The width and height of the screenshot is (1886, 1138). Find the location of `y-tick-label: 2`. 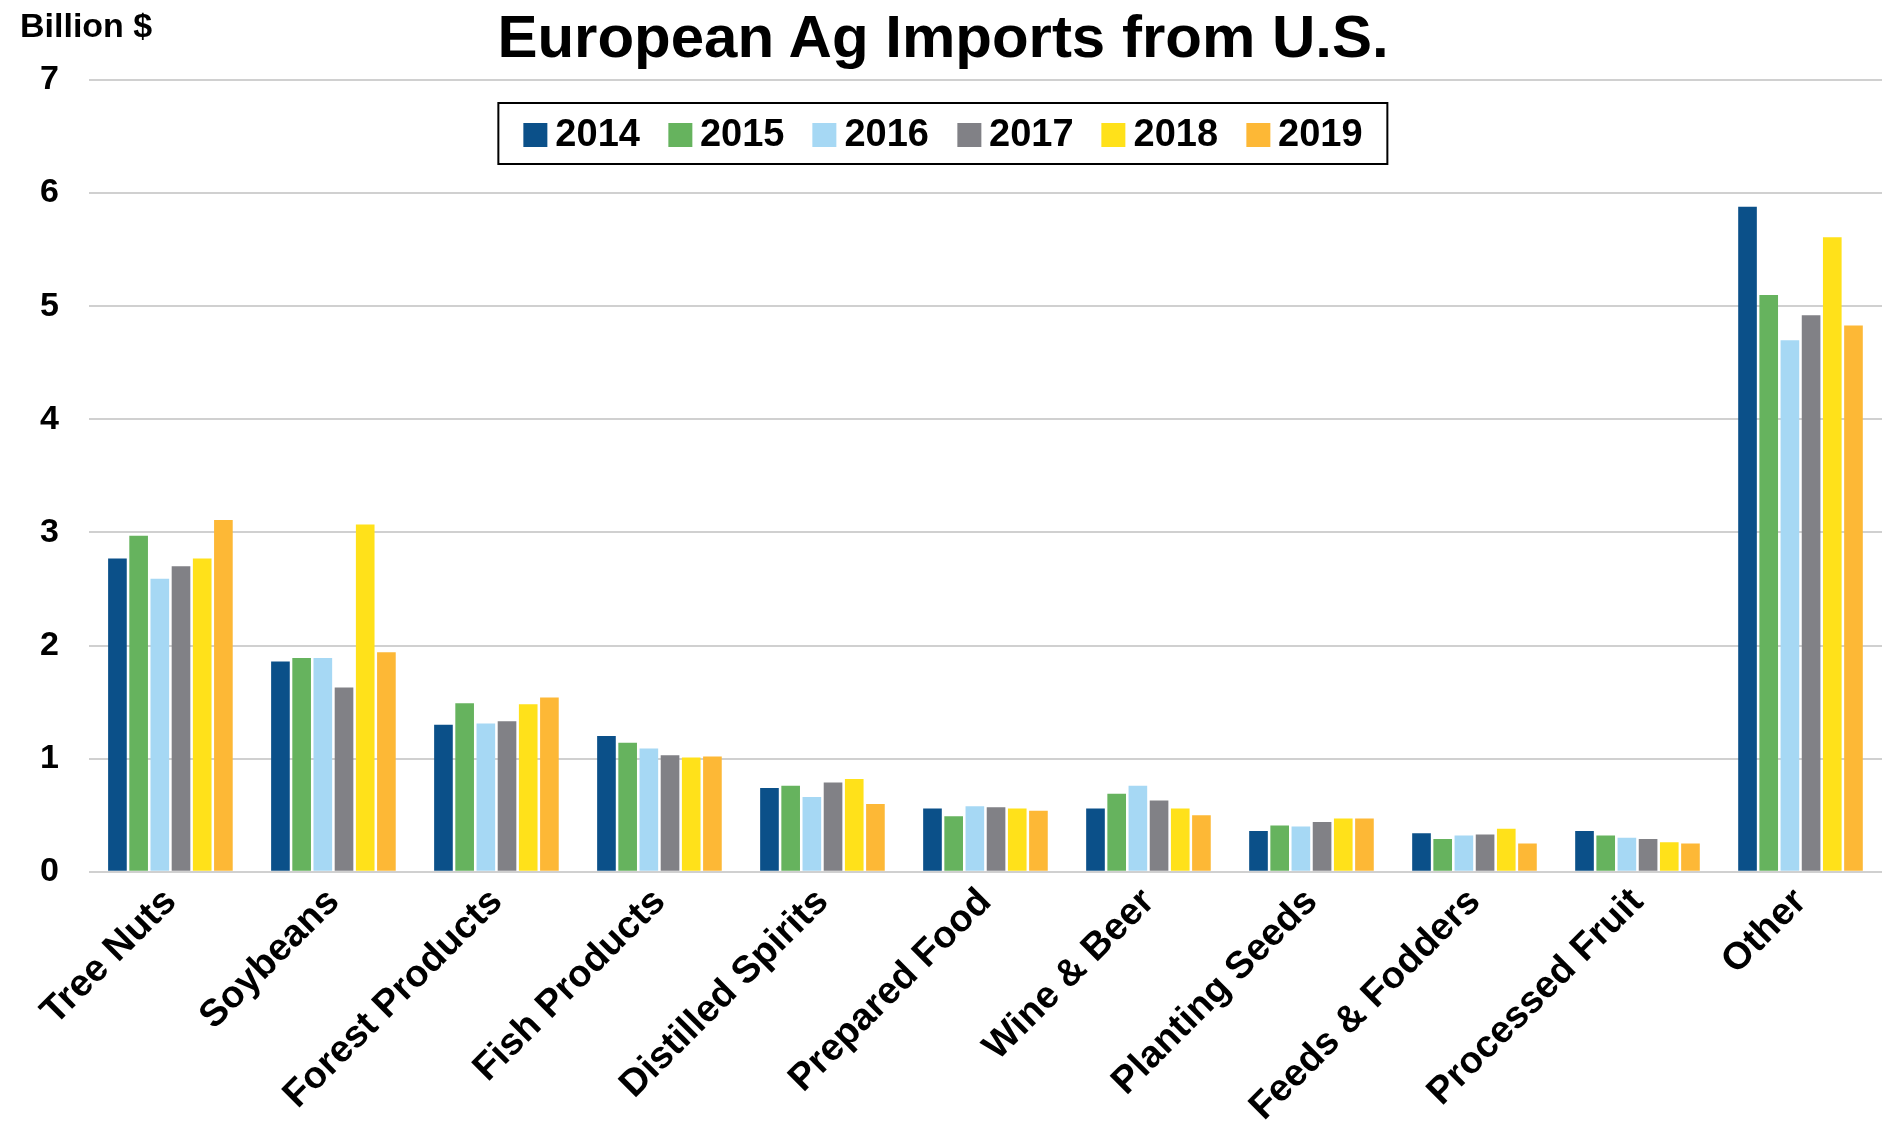

y-tick-label: 2 is located at coordinates (49, 642).